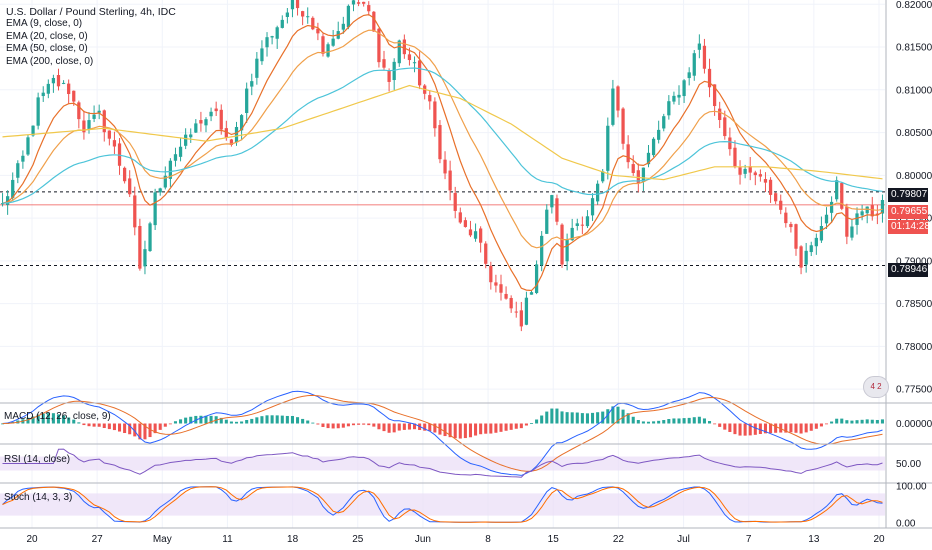 Image resolution: width=932 pixels, height=550 pixels. What do you see at coordinates (914, 133) in the screenshot?
I see `price-tick-label: 0.80500` at bounding box center [914, 133].